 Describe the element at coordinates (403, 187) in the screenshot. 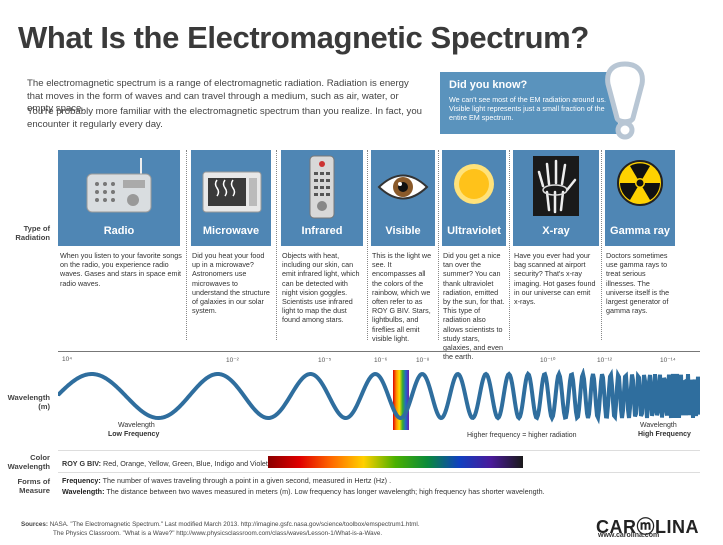

I see `eye-icon` at that location.